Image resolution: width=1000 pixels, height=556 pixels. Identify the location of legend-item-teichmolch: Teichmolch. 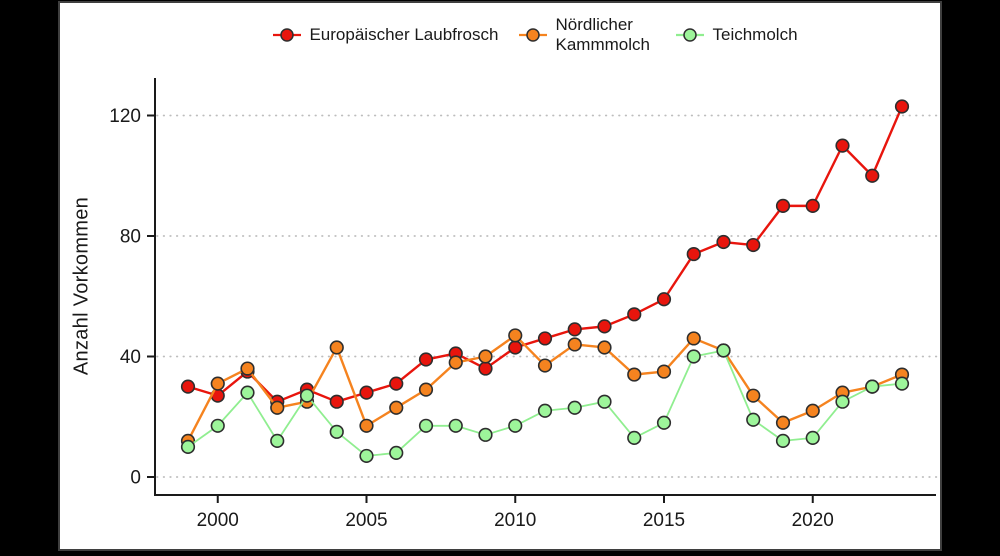
(736, 34).